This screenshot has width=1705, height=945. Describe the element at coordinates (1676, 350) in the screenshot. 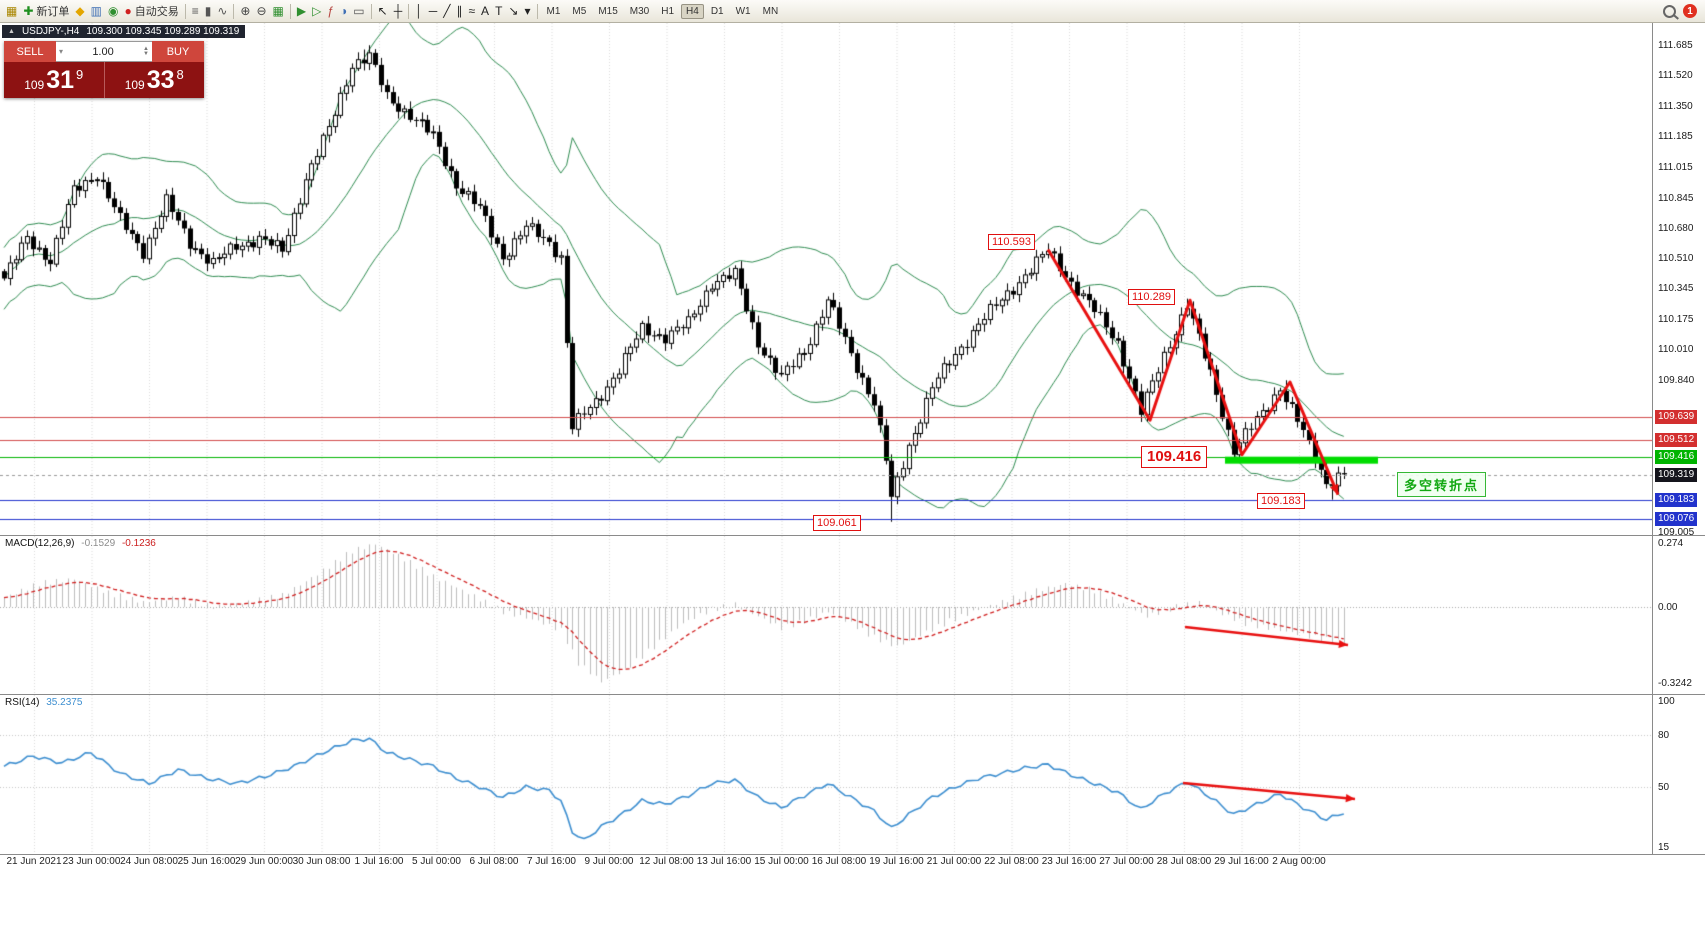

I see `price-tick: 110.010` at that location.